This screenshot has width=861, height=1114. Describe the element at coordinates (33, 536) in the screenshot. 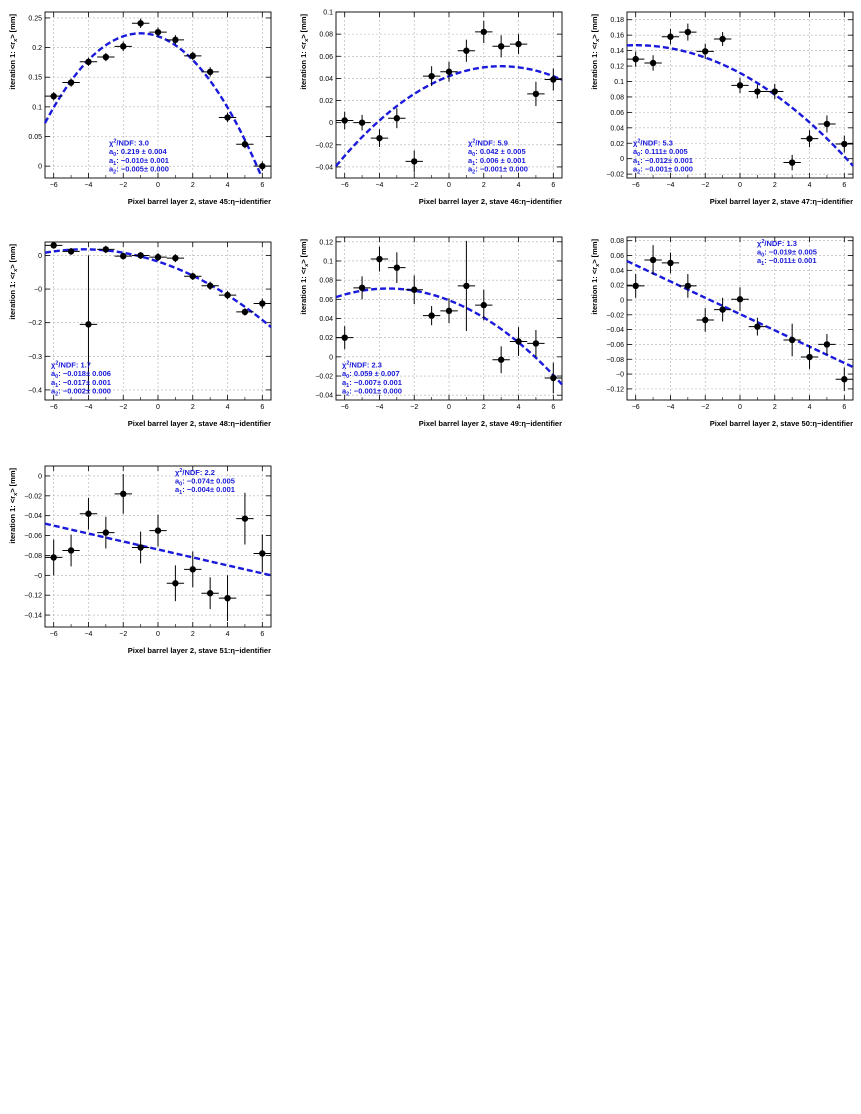

I see `y-tick-label: −0.06` at that location.